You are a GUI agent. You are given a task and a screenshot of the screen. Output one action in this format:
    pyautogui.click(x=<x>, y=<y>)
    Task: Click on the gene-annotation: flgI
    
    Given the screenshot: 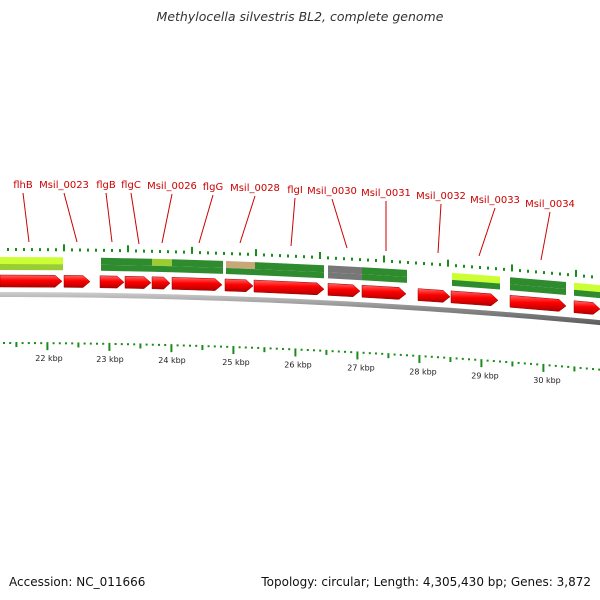 What is the action you would take?
    pyautogui.click(x=295, y=216)
    